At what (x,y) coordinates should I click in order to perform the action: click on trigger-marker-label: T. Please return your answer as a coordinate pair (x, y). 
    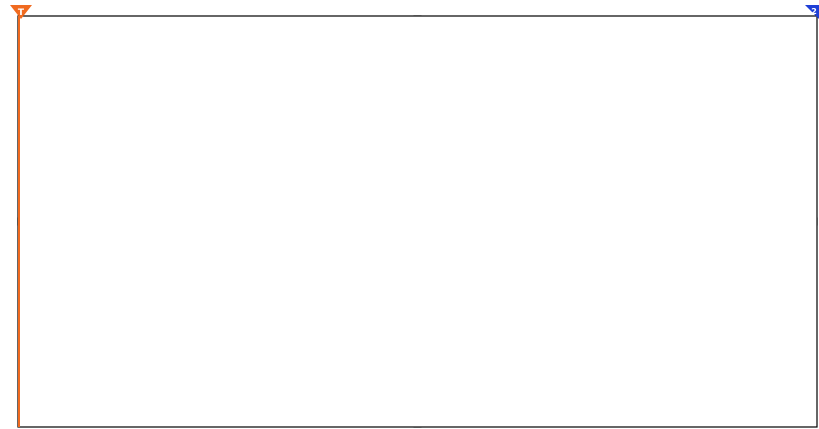
    Looking at the image, I should click on (21, 13).